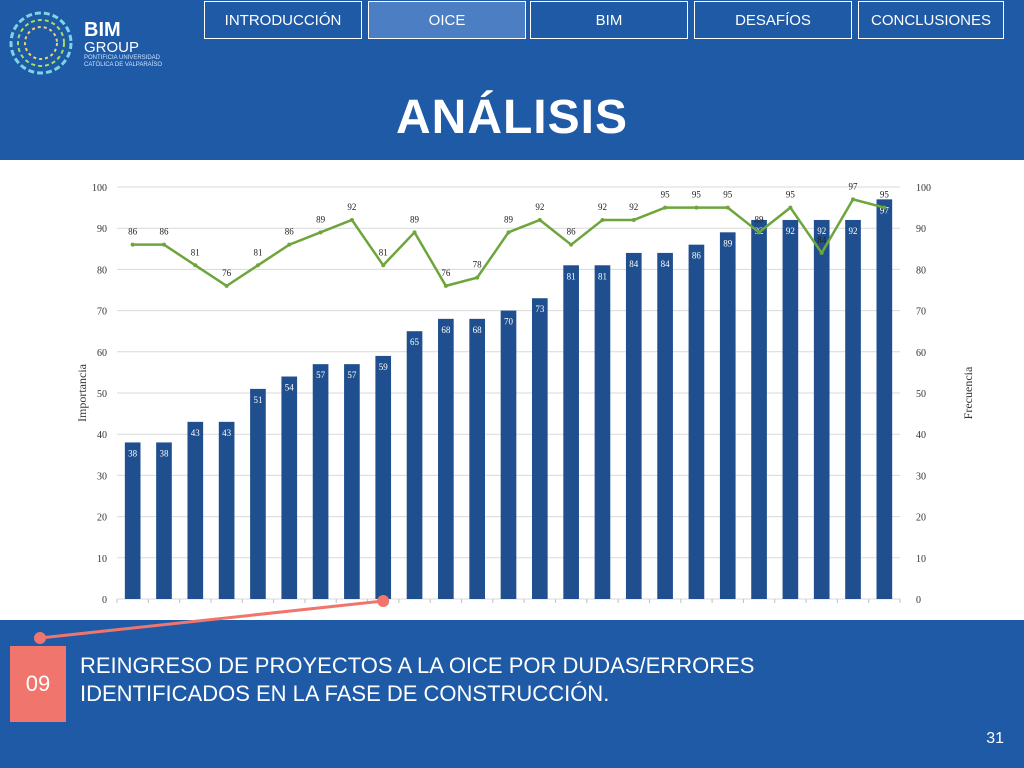 The width and height of the screenshot is (1024, 768). Describe the element at coordinates (102, 312) in the screenshot. I see `y-tick-label: 70` at that location.